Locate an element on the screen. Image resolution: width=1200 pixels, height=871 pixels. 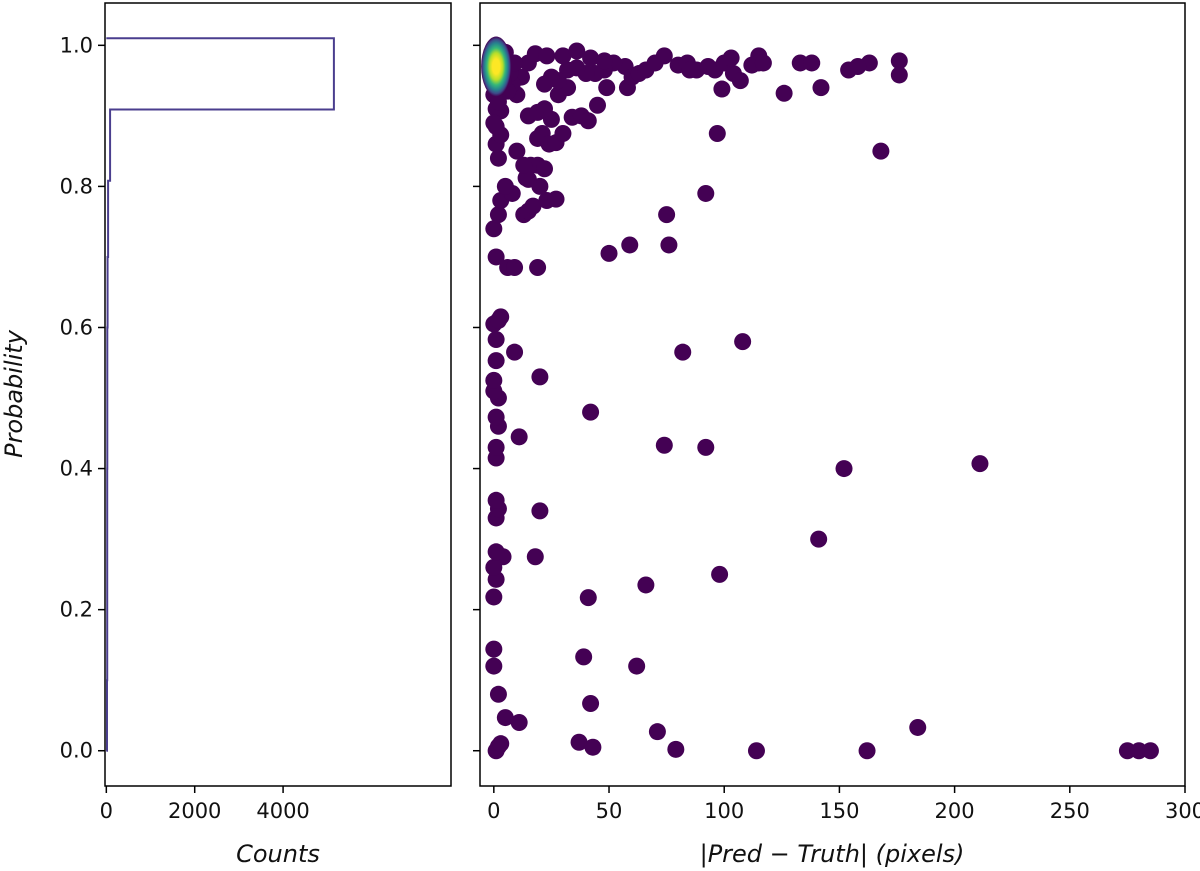
histogram-y-tick-label: 0.0 is located at coordinates (76, 751).